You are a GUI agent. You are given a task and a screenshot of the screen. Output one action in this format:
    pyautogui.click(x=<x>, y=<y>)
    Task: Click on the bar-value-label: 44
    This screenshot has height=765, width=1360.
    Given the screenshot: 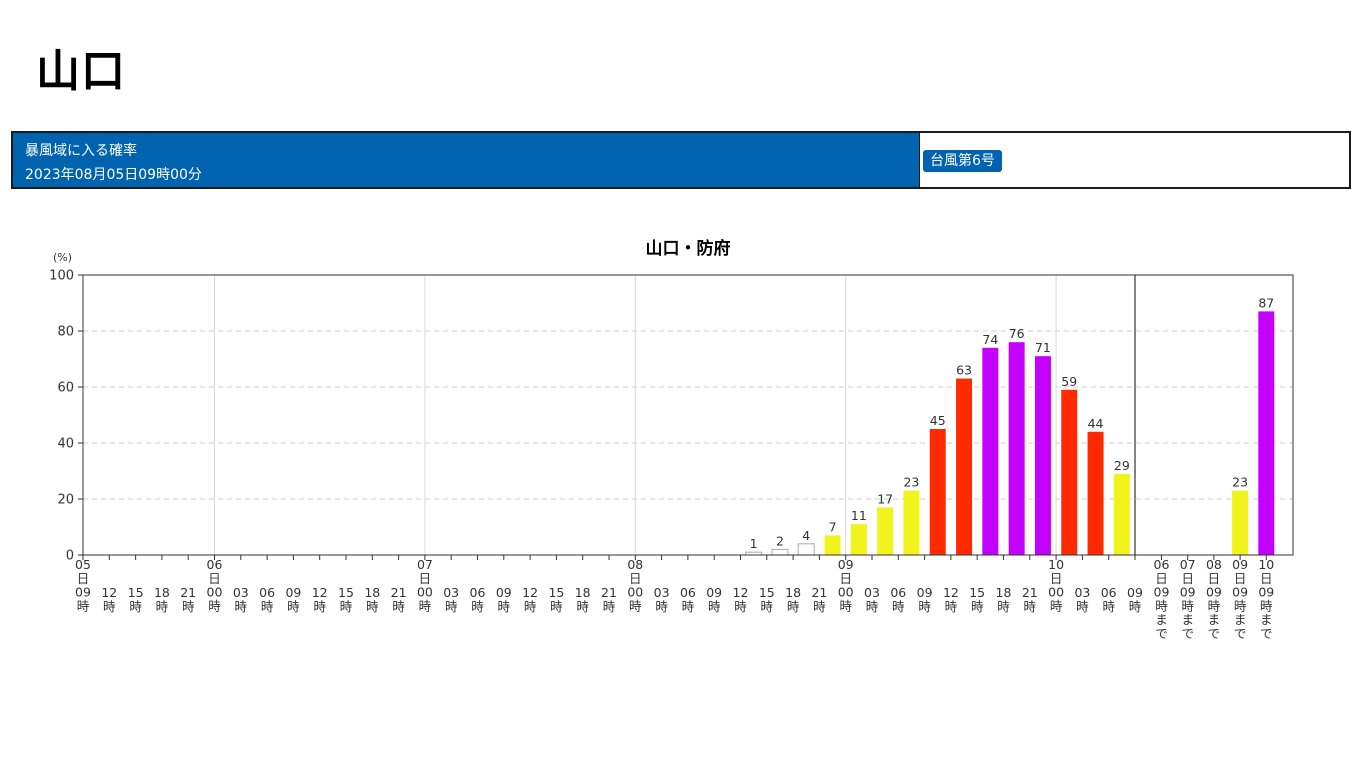 What is the action you would take?
    pyautogui.click(x=1096, y=423)
    